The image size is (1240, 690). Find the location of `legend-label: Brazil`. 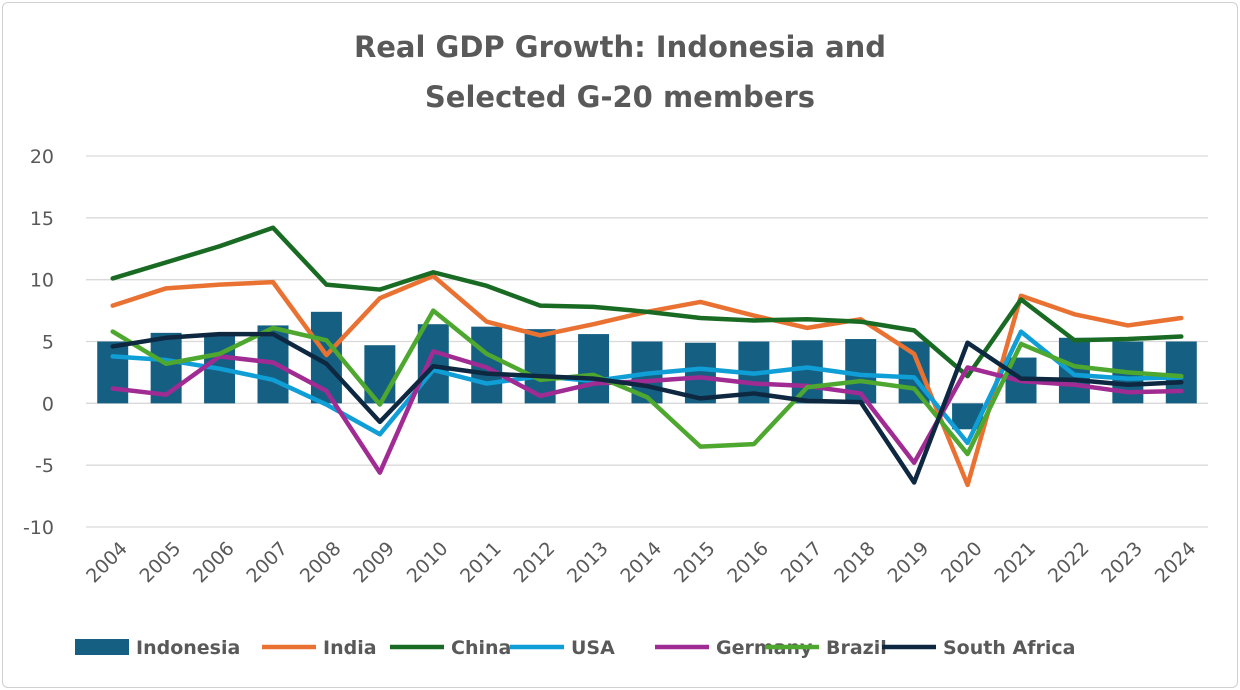

legend-label: Brazil is located at coordinates (856, 648).